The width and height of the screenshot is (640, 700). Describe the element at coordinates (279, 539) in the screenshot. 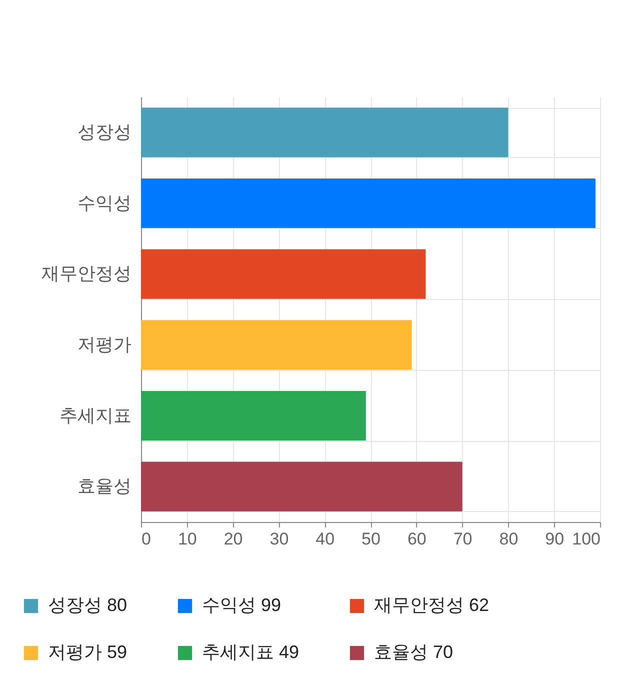

I see `x-tick-label: 30` at that location.